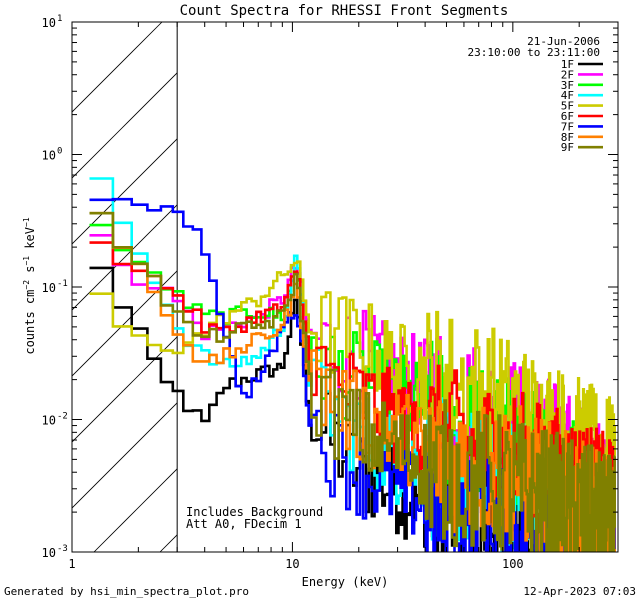 The image size is (640, 604). Describe the element at coordinates (62, 549) in the screenshot. I see `y-tick-exponent: -3` at that location.